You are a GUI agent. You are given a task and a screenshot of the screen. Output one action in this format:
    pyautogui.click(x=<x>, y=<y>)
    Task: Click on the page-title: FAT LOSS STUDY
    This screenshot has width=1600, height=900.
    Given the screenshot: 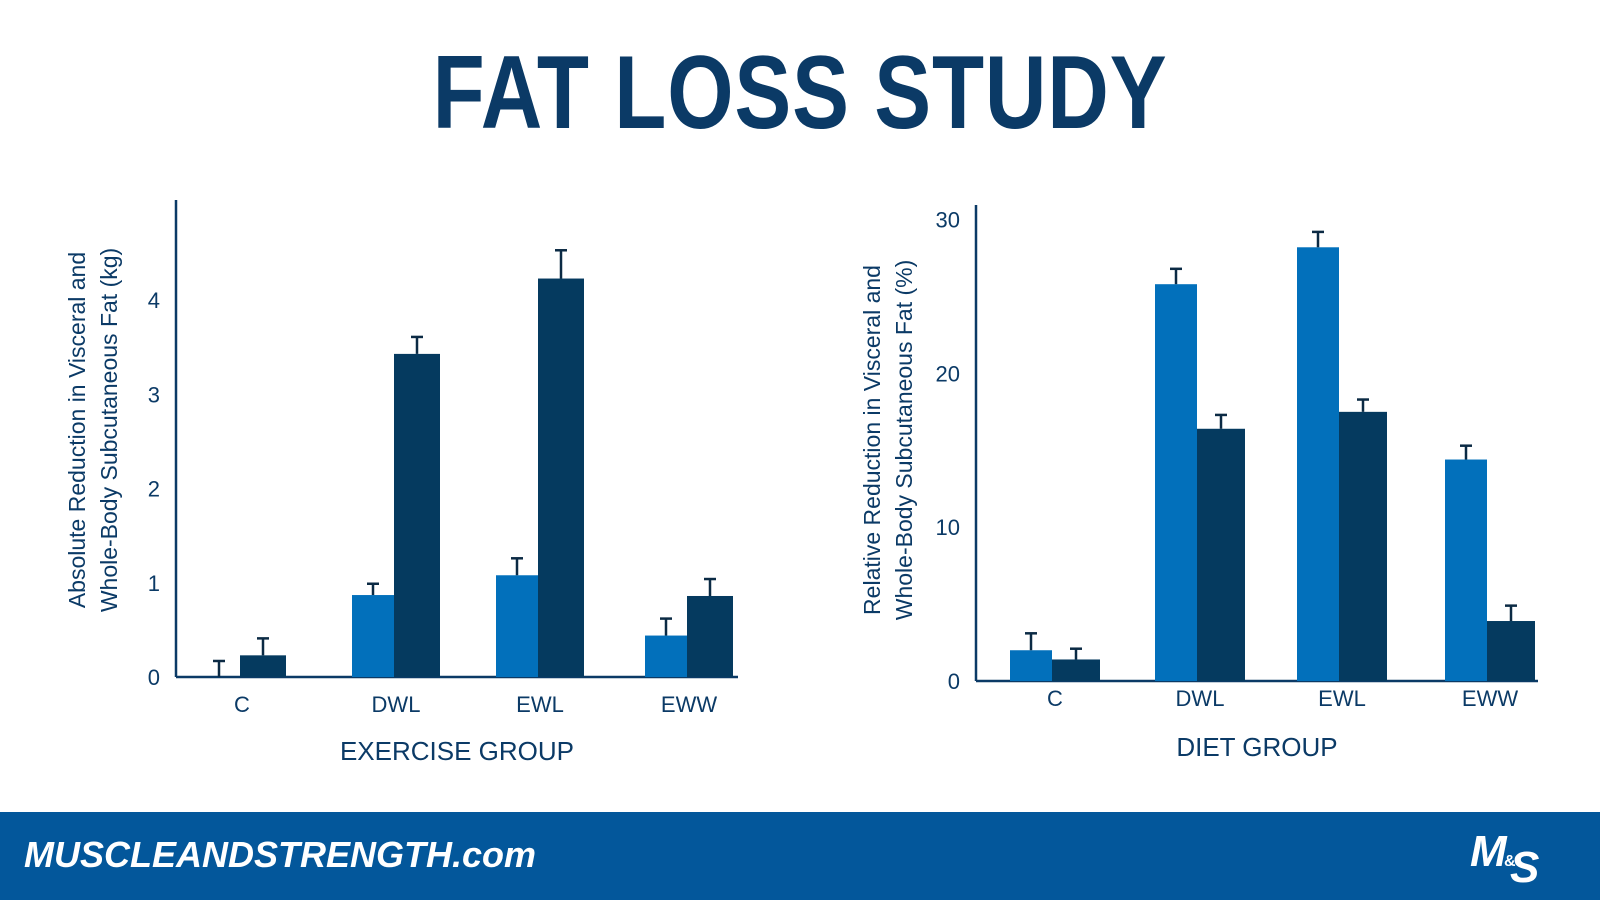 What is the action you would take?
    pyautogui.click(x=800, y=93)
    